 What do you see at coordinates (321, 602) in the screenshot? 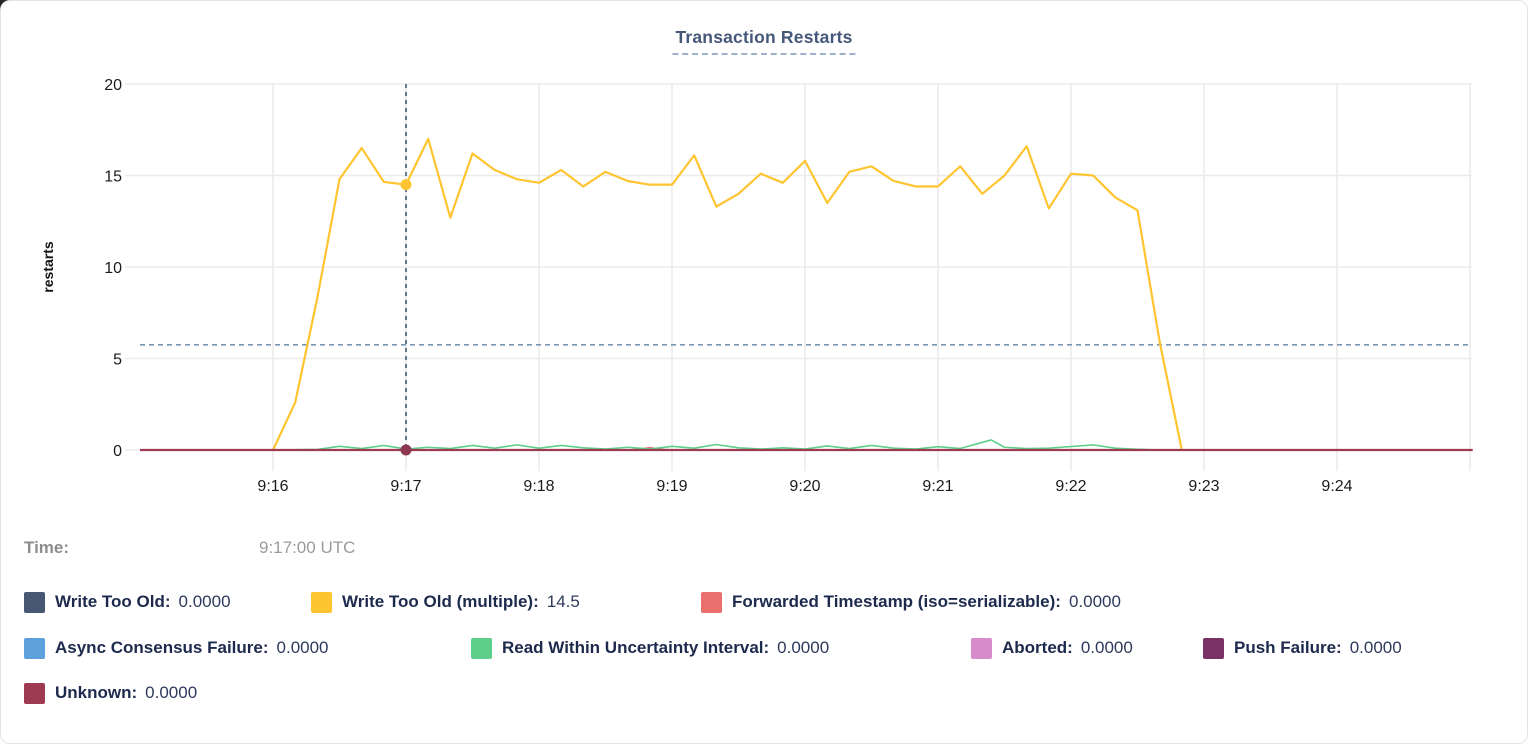
I see `legend-swatch-write-too-old-multiple` at bounding box center [321, 602].